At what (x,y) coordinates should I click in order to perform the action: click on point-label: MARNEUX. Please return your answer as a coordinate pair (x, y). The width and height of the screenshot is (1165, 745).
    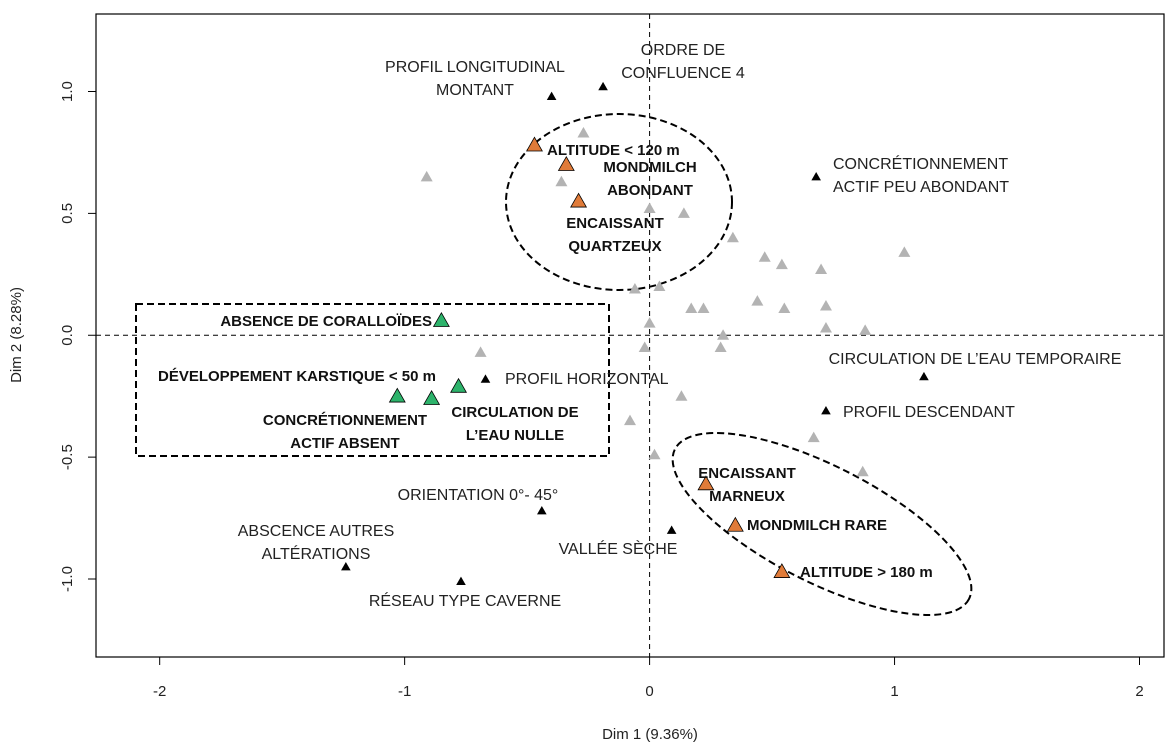
    Looking at the image, I should click on (747, 496).